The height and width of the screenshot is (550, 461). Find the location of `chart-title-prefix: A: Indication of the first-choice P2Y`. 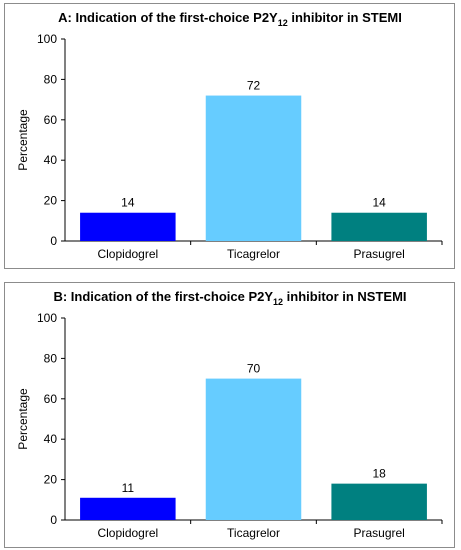

chart-title-prefix: A: Indication of the first-choice P2Y is located at coordinates (168, 17).